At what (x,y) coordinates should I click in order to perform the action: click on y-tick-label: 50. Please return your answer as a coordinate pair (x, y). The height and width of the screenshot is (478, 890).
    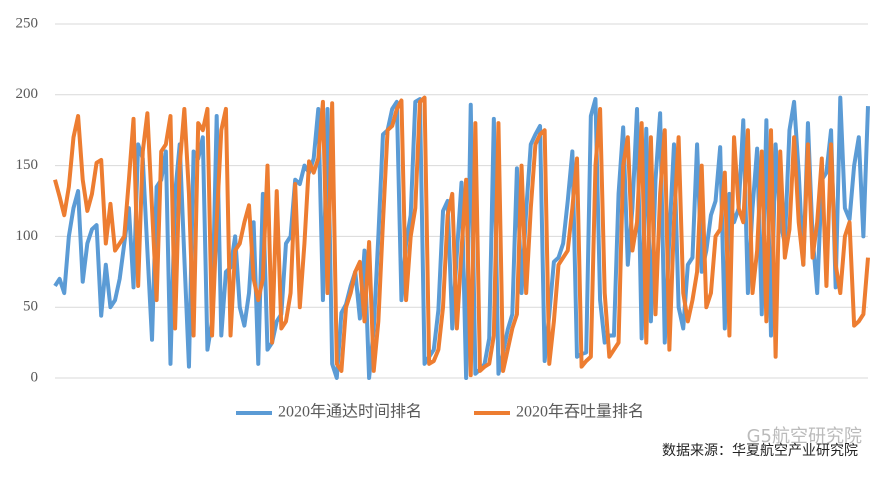
    Looking at the image, I should click on (30, 307).